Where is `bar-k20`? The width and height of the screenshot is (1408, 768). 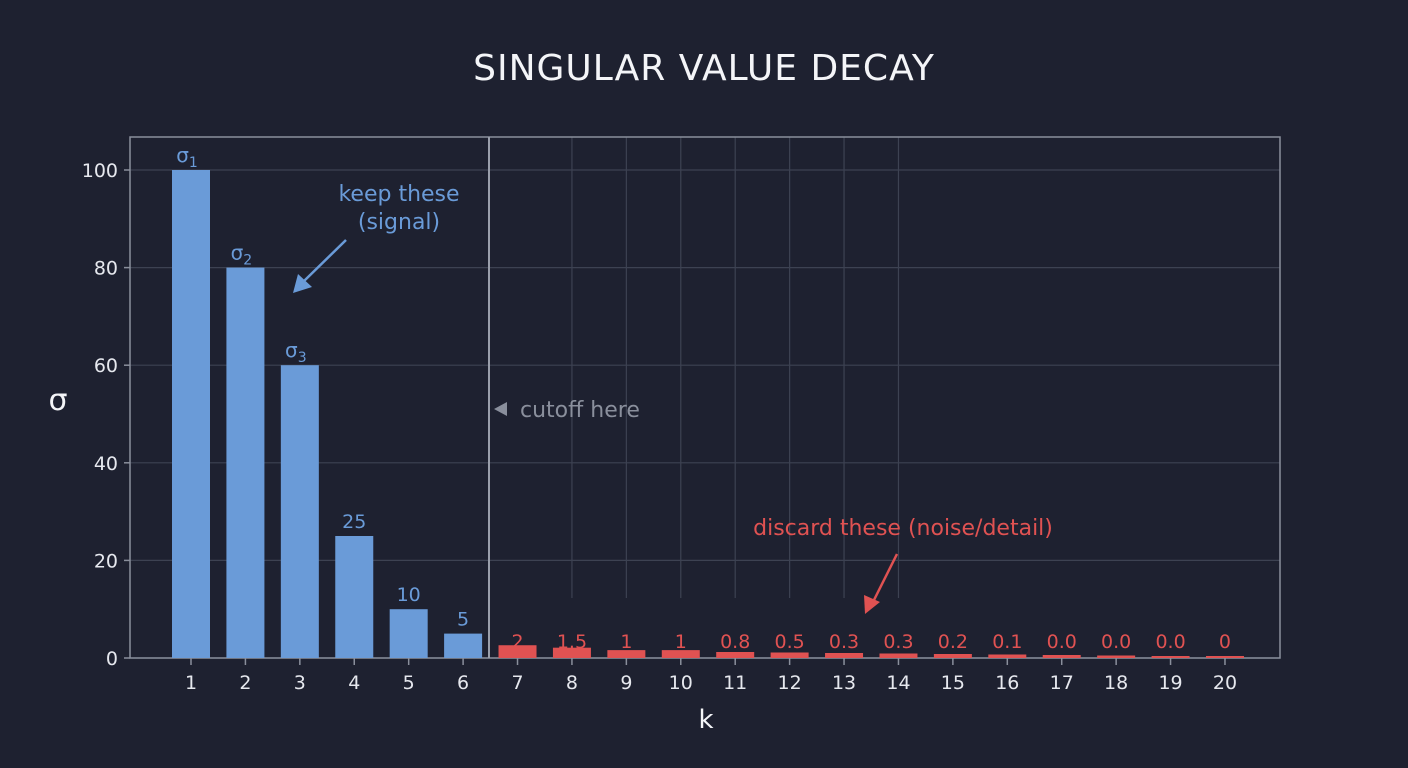
bar-k20 is located at coordinates (1224, 657).